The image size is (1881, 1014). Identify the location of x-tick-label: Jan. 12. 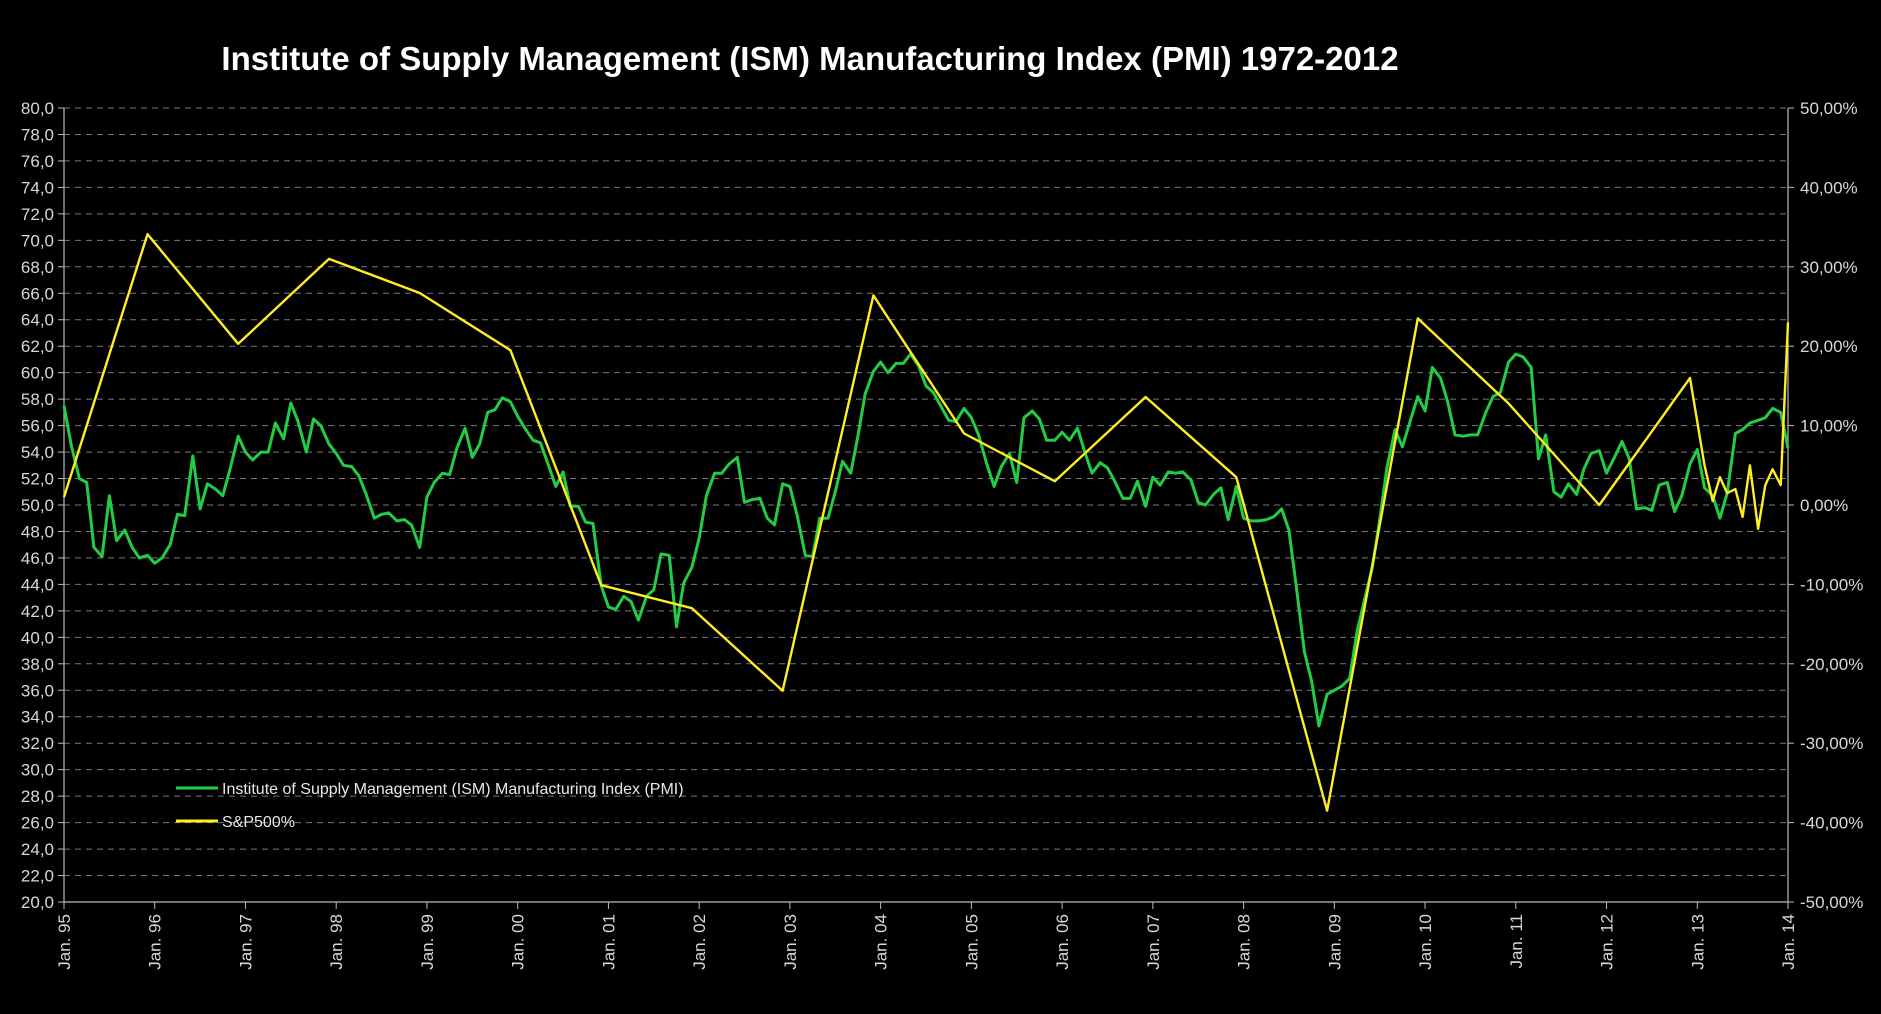
(1607, 942).